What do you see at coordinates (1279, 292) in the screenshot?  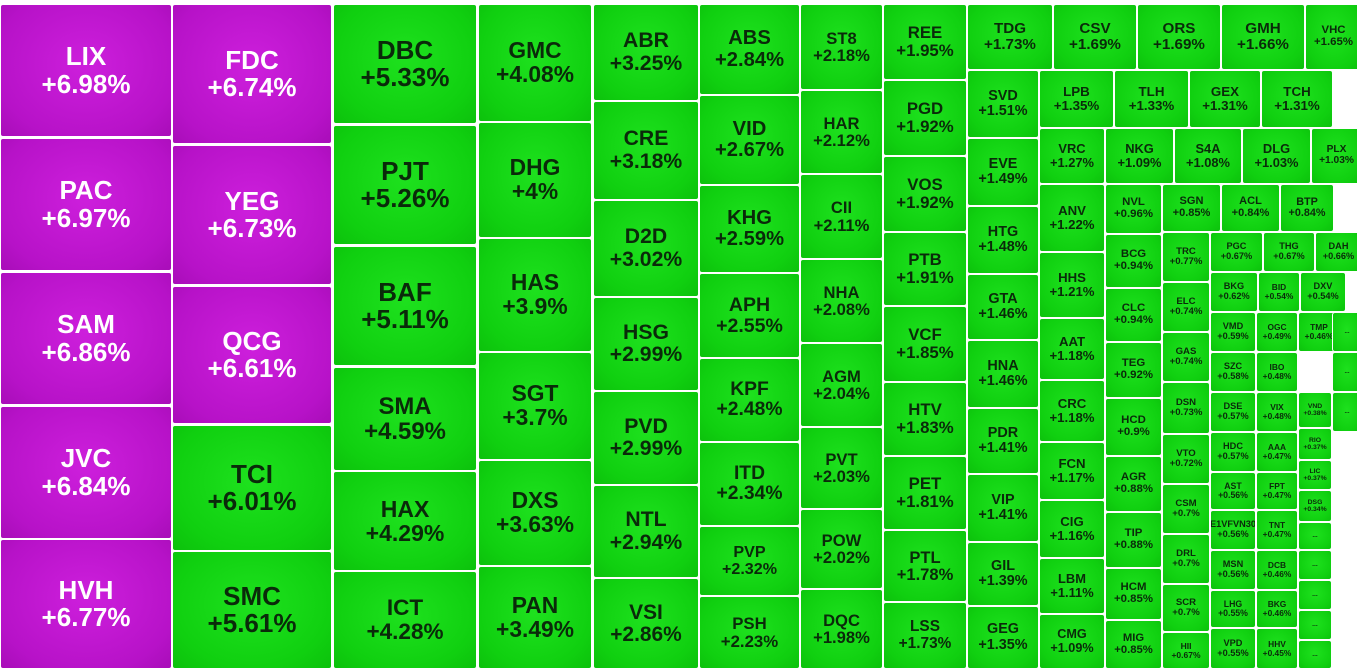 I see `stock-tile: BID +0.54%` at bounding box center [1279, 292].